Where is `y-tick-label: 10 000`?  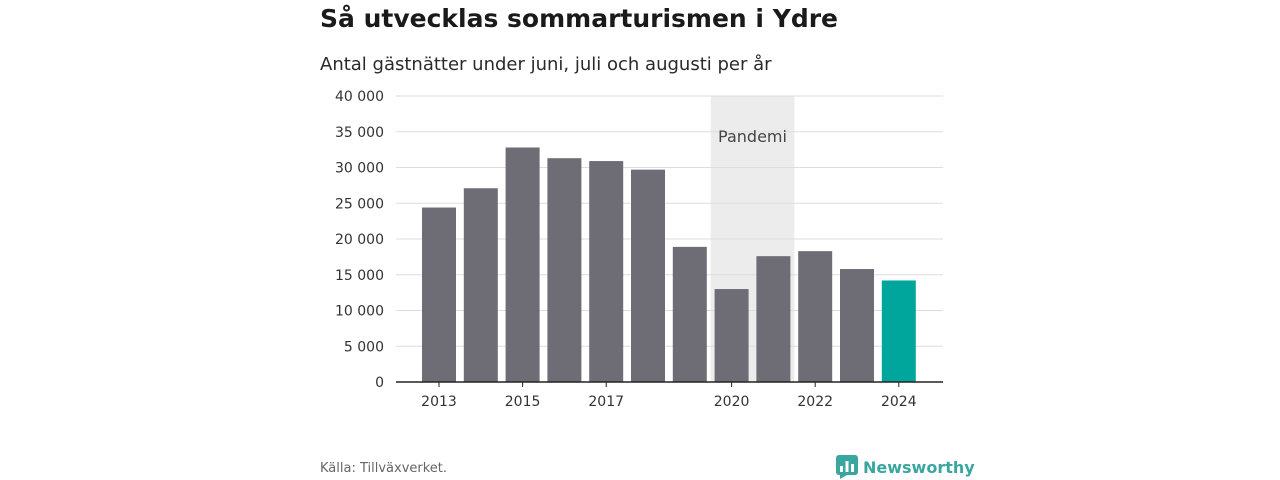
y-tick-label: 10 000 is located at coordinates (359, 312).